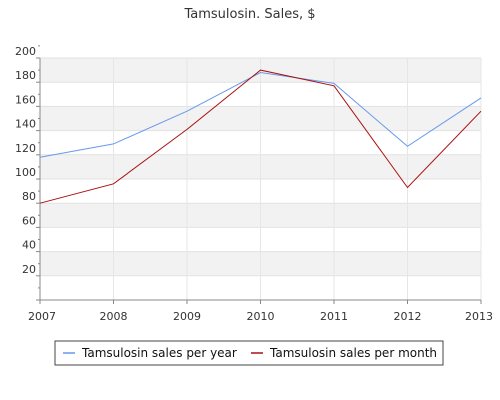 Image resolution: width=500 pixels, height=400 pixels. What do you see at coordinates (25, 51) in the screenshot?
I see `y-tick-label: 200` at bounding box center [25, 51].